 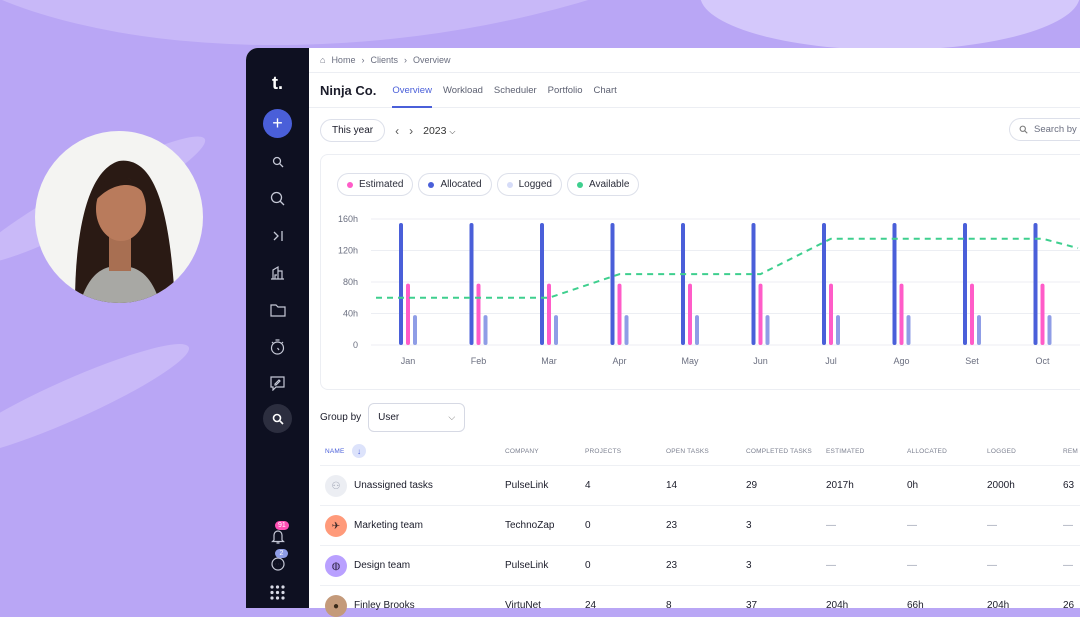 What do you see at coordinates (669, 605) in the screenshot?
I see `row-cell-open-tasks: 8` at bounding box center [669, 605].